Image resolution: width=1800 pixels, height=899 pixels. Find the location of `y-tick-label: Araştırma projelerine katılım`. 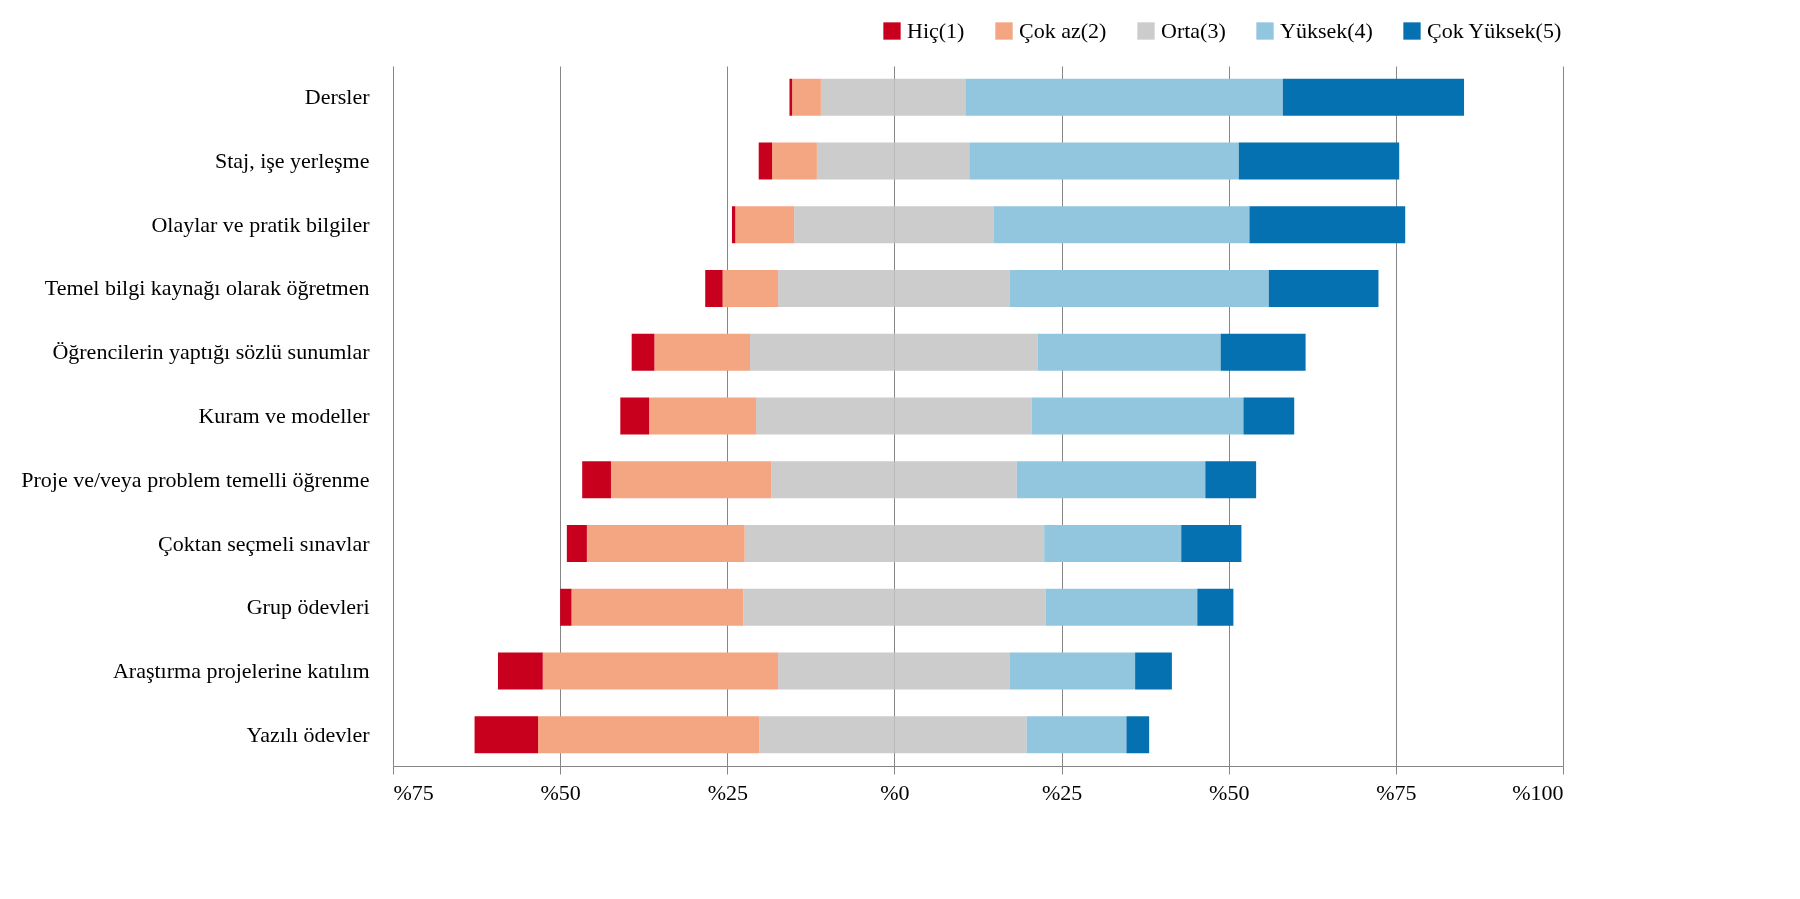

y-tick-label: Araştırma projelerine katılım is located at coordinates (241, 671).